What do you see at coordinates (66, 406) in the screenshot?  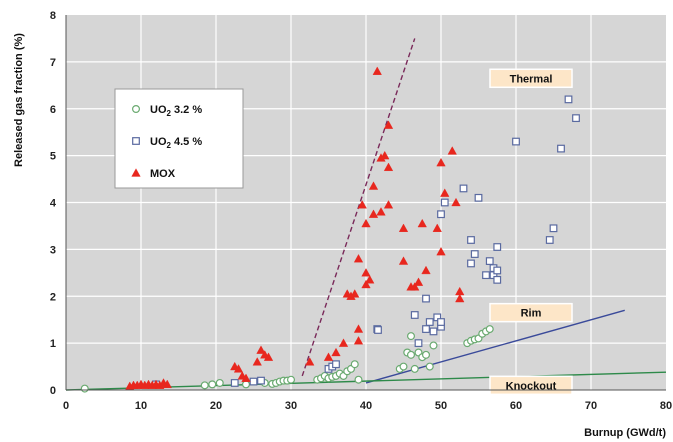 I see `x-tick-label: 0` at bounding box center [66, 406].